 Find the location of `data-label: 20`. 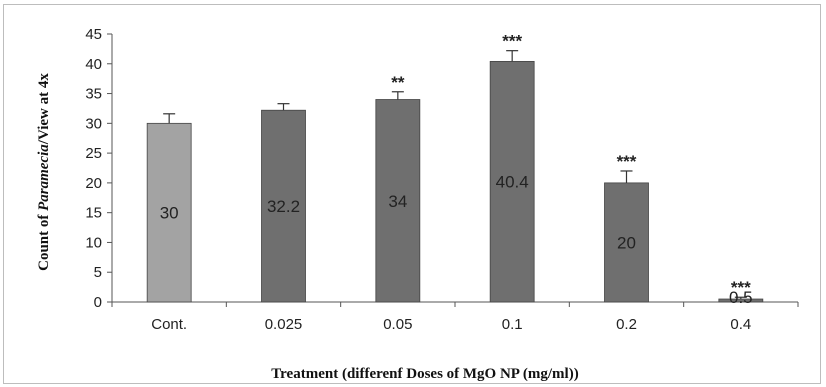

data-label: 20 is located at coordinates (626, 242).